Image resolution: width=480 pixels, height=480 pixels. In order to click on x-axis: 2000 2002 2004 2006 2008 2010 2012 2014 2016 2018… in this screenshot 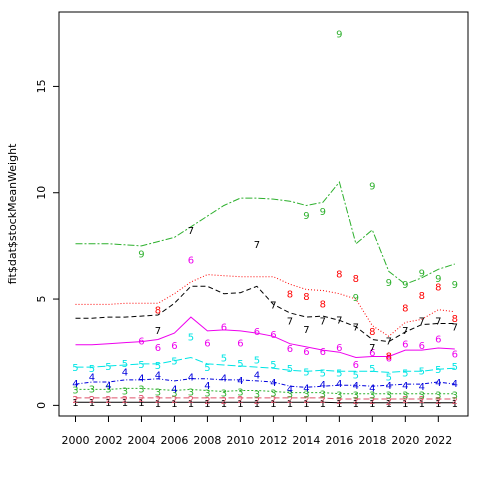, I will do `click(256, 431)`.